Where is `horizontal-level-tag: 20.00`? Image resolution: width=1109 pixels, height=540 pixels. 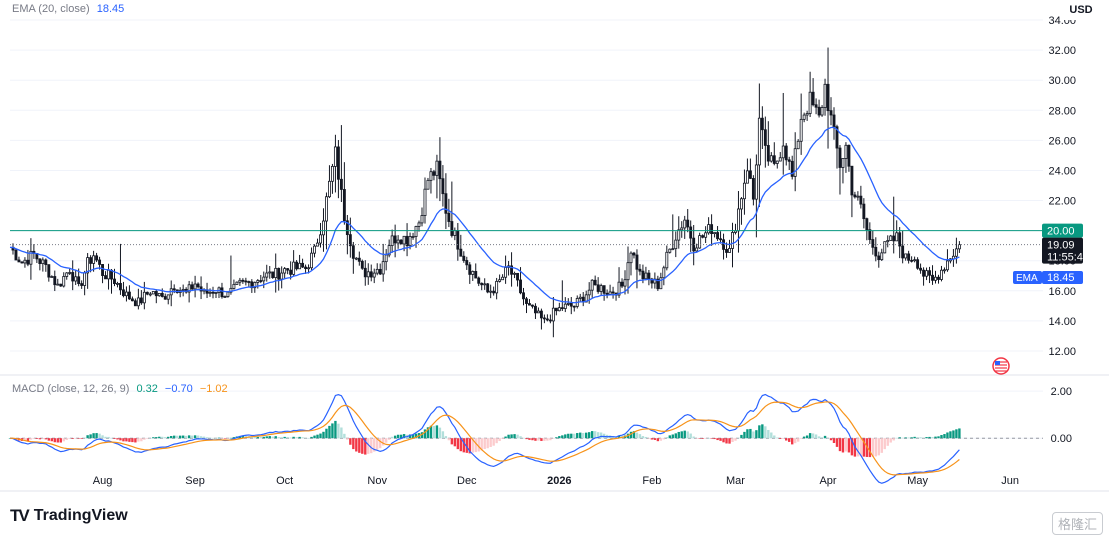
horizontal-level-tag: 20.00 is located at coordinates (1062, 230).